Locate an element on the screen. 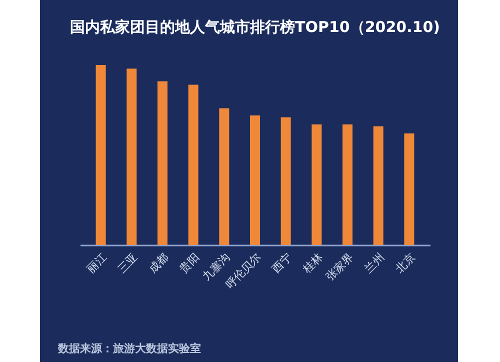  x-tick-label: 成都 is located at coordinates (158, 263).